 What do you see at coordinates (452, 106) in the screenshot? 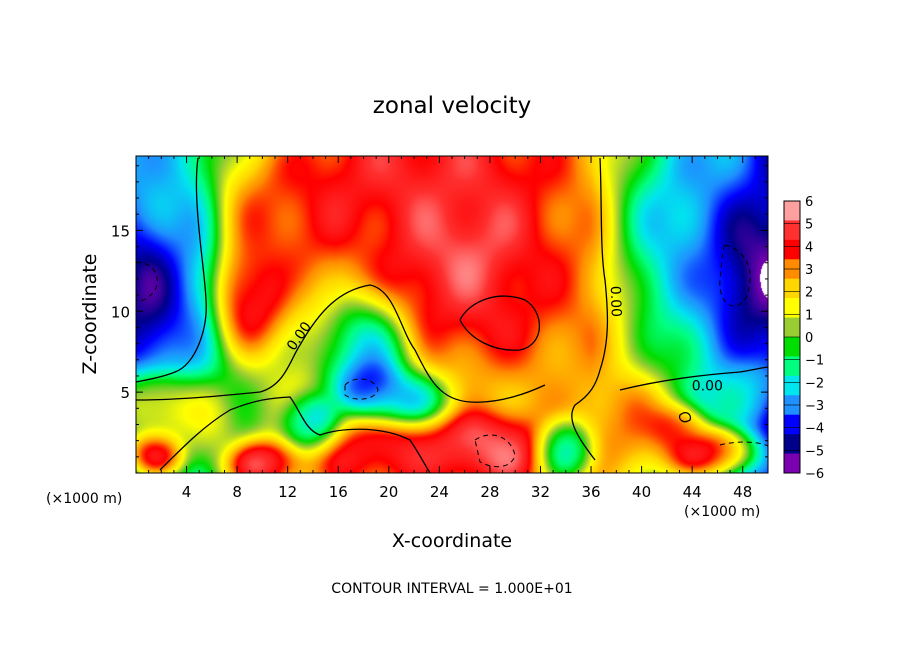
I see `chart-title: zonal velocity` at bounding box center [452, 106].